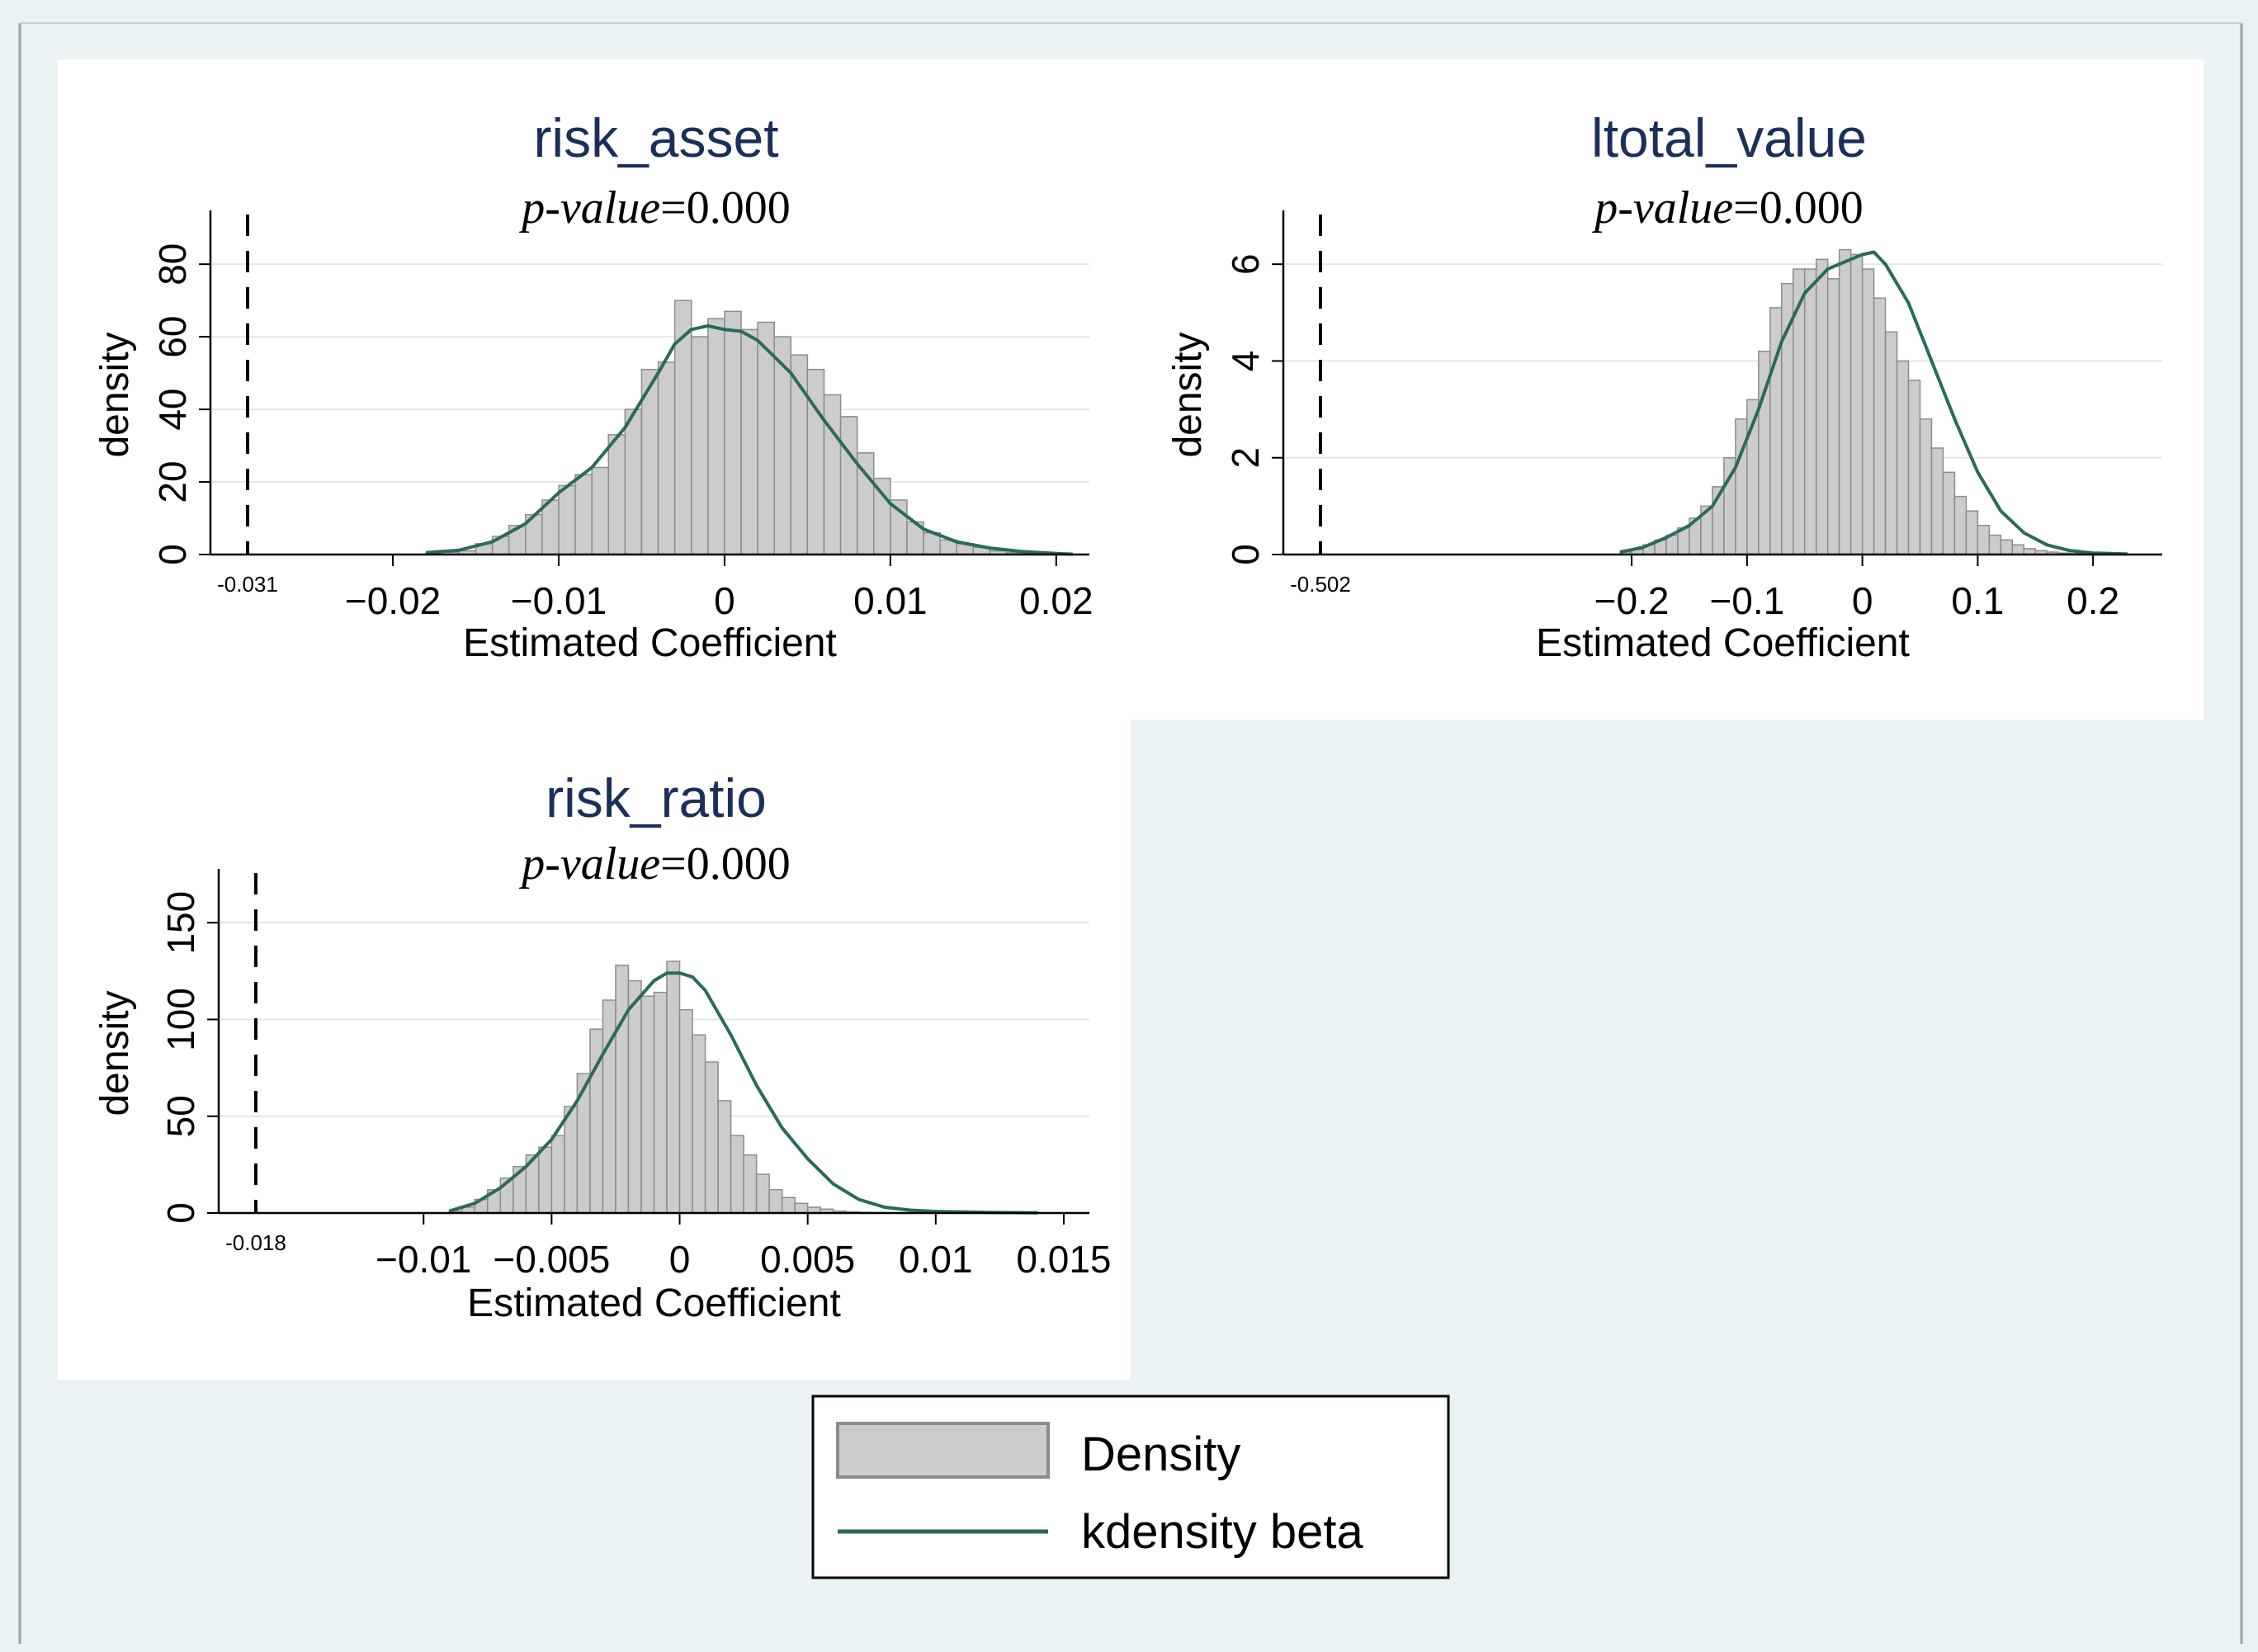  Describe the element at coordinates (172, 410) in the screenshot. I see `y-tick-label: 40` at that location.